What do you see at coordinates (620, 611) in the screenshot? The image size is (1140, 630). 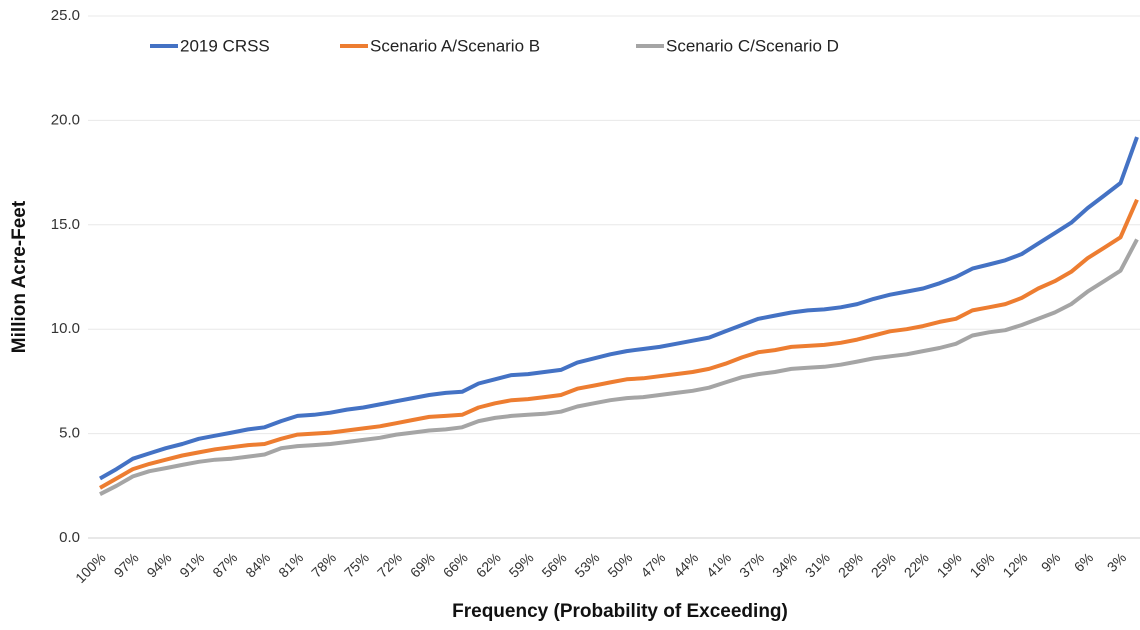 I see `x-axis-title: Frequency (Probability of Exceeding)` at bounding box center [620, 611].